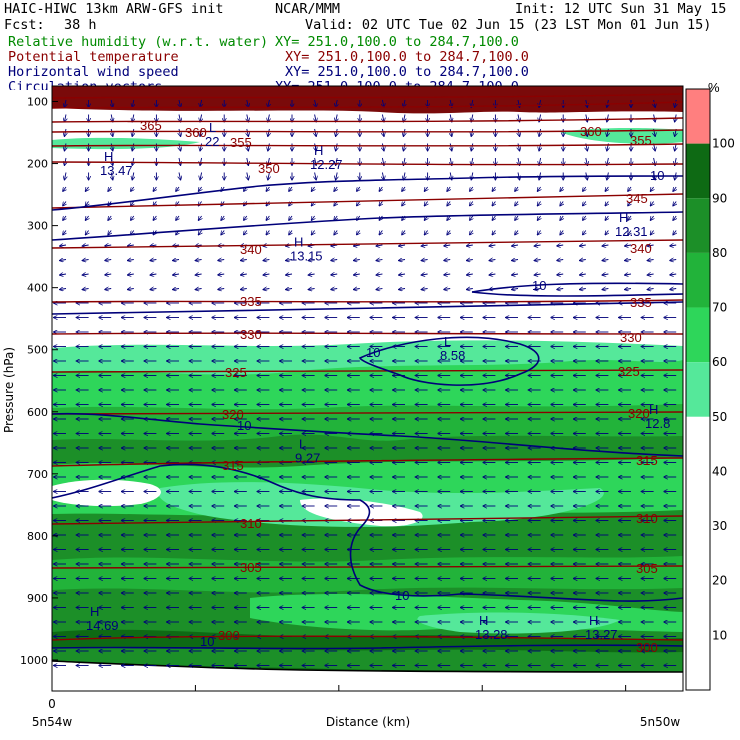 This screenshot has width=740, height=740. What do you see at coordinates (407, 72) in the screenshot?
I see `field-wind-xy: XY= 251.0,100.0 to 284.7,100.0` at bounding box center [407, 72].